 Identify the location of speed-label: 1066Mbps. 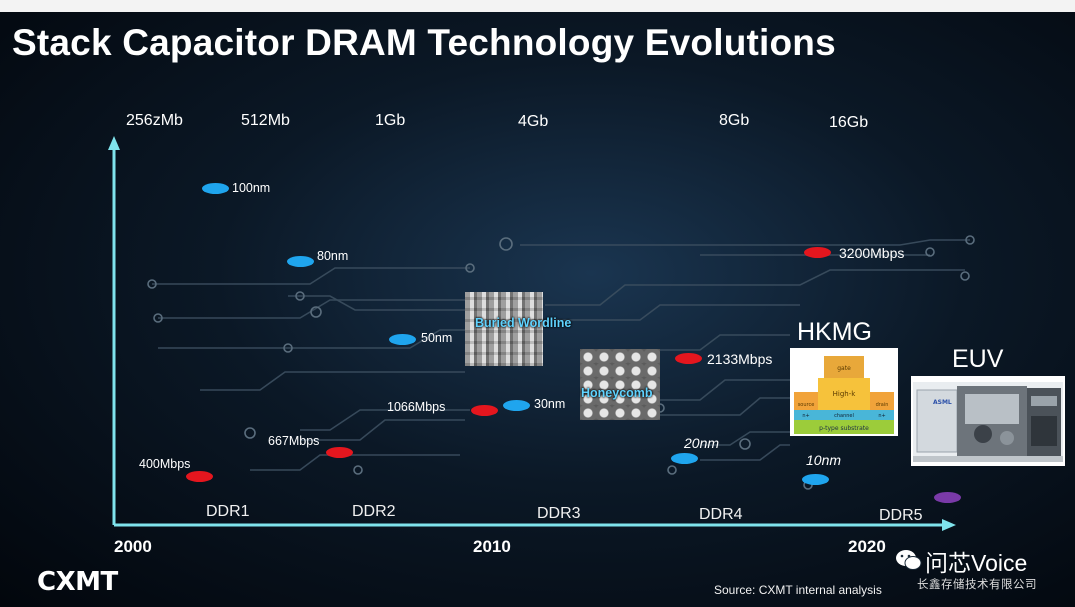
(416, 407).